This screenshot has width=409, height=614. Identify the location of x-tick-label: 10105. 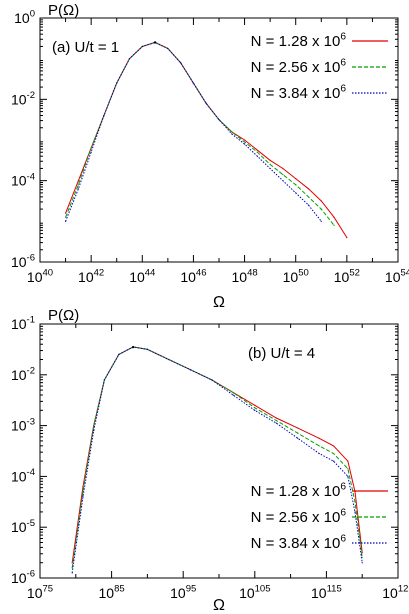
(254, 592).